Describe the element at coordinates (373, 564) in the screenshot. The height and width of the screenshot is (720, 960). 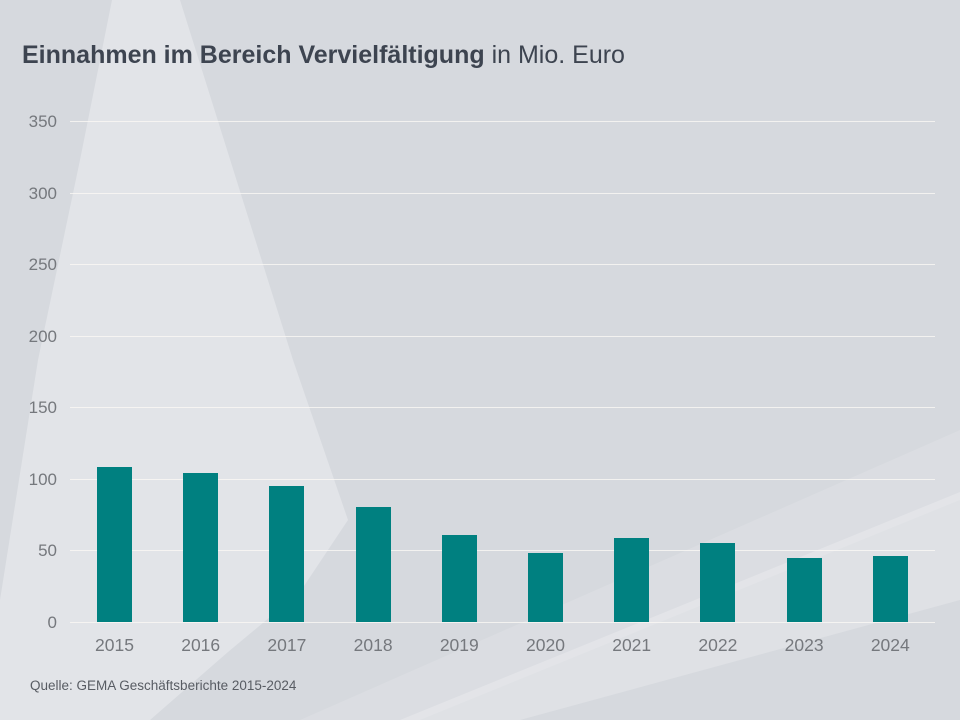
I see `bar-2018` at that location.